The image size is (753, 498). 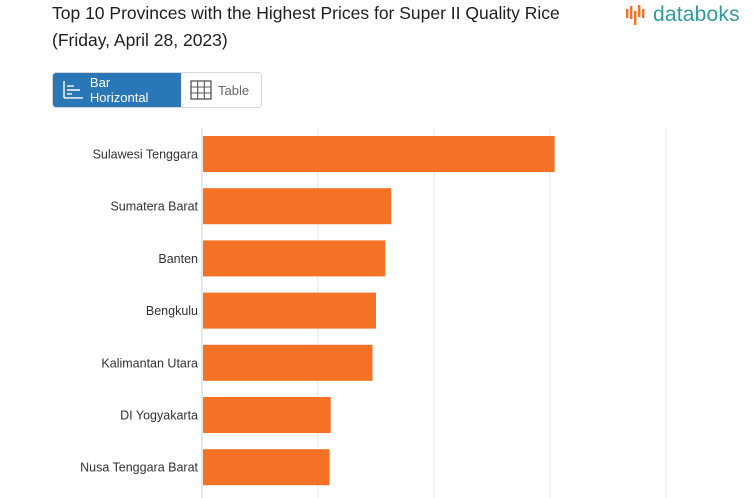 I want to click on tab-bar-horizontal-label: Bar Horizontal, so click(x=119, y=90).